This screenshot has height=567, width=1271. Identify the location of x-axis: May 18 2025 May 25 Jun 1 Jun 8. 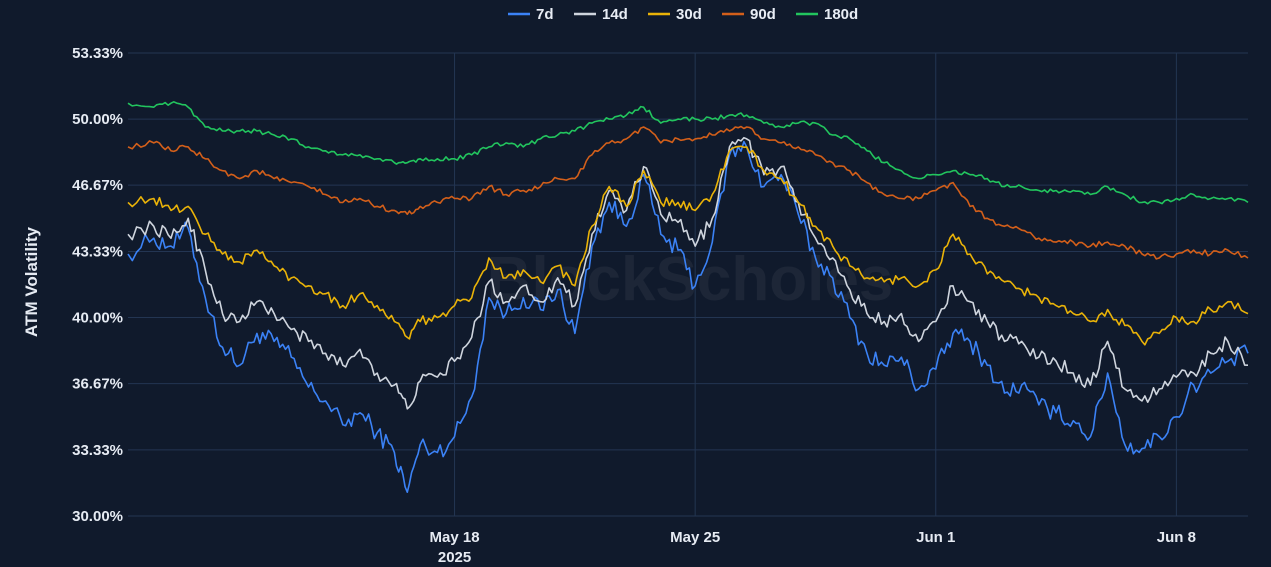
(813, 547).